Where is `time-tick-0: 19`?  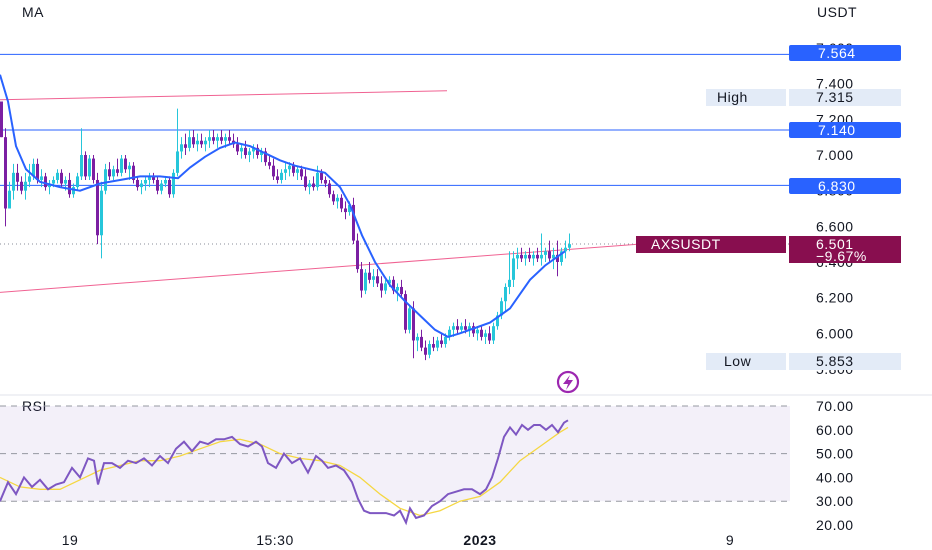 time-tick-0: 19 is located at coordinates (70, 540).